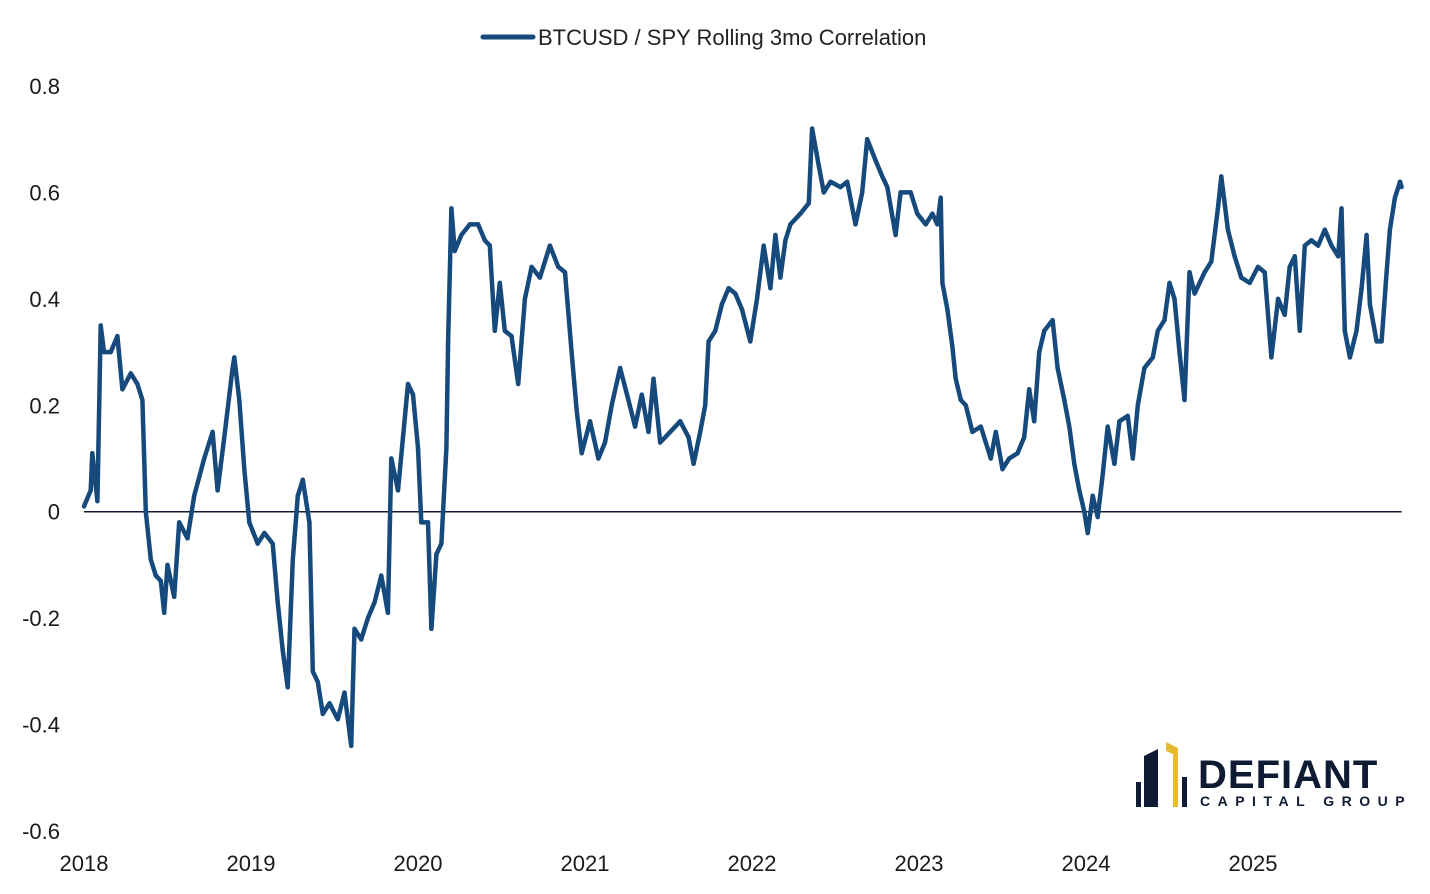 Image resolution: width=1430 pixels, height=894 pixels. Describe the element at coordinates (669, 863) in the screenshot. I see `x-axis: 2018 2019 2020 2021 2022 2023 2024 2025` at that location.